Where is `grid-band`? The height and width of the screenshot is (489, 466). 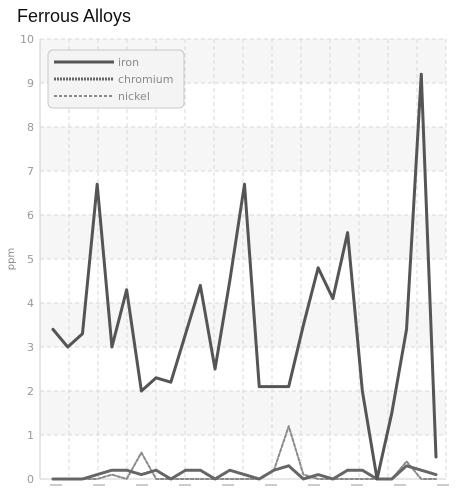
grid-band is located at coordinates (243, 149).